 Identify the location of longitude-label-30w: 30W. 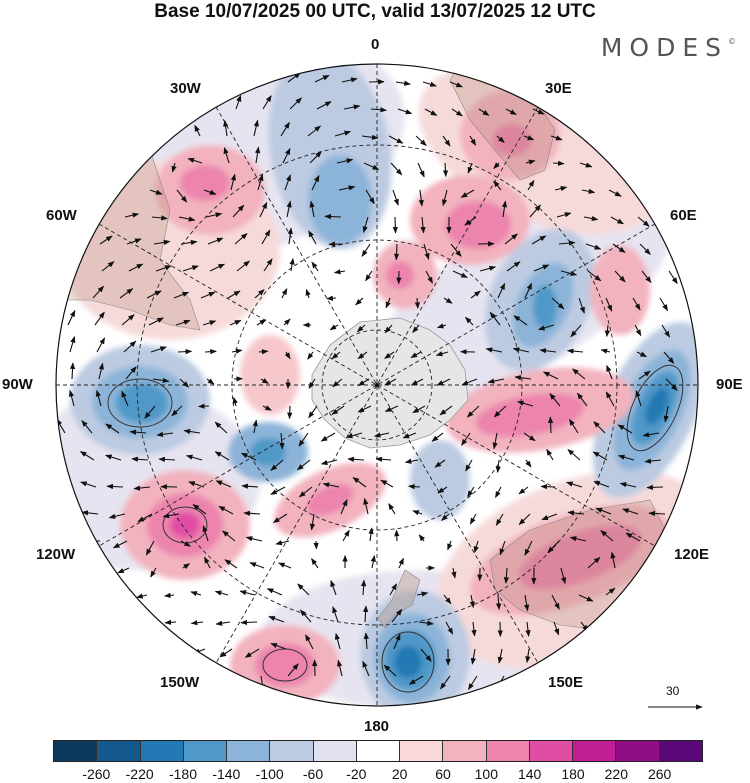
(185, 88).